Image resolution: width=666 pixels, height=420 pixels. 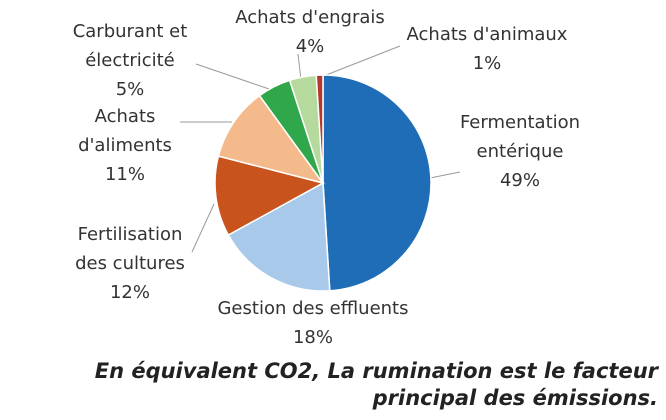 I want to click on slice-label: Carburant et électricité, so click(x=130, y=46).